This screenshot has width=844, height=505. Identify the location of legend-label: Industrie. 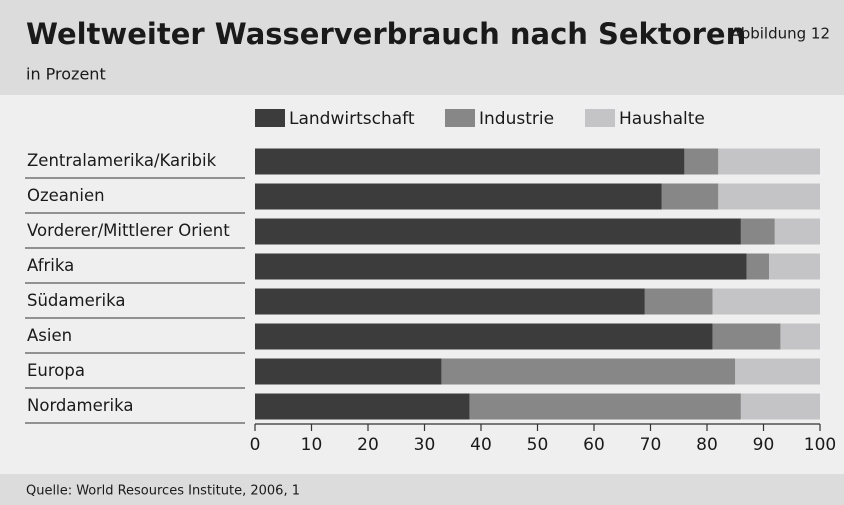
(516, 119).